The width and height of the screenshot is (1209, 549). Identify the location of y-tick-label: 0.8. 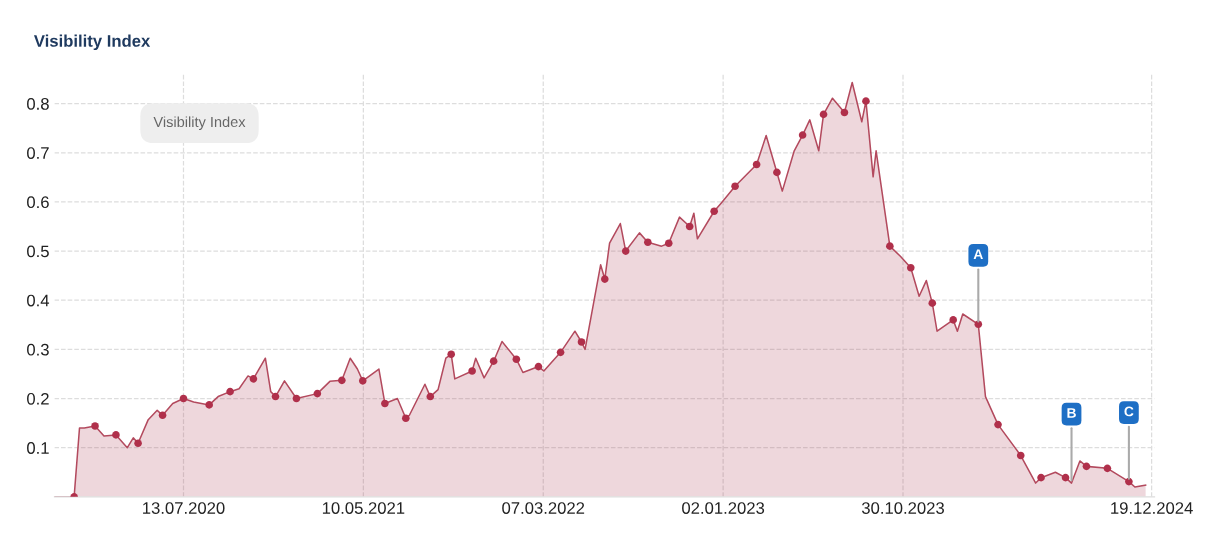
(38, 104).